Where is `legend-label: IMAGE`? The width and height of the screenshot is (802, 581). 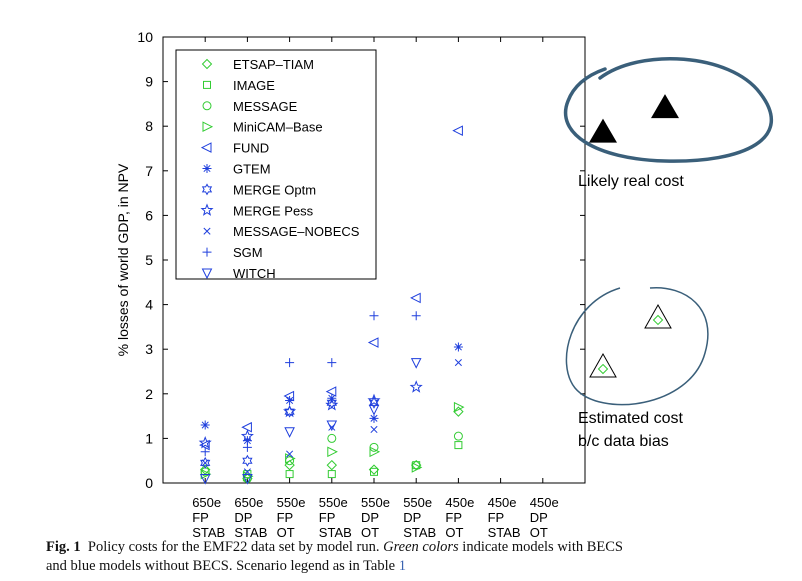 legend-label: IMAGE is located at coordinates (254, 85).